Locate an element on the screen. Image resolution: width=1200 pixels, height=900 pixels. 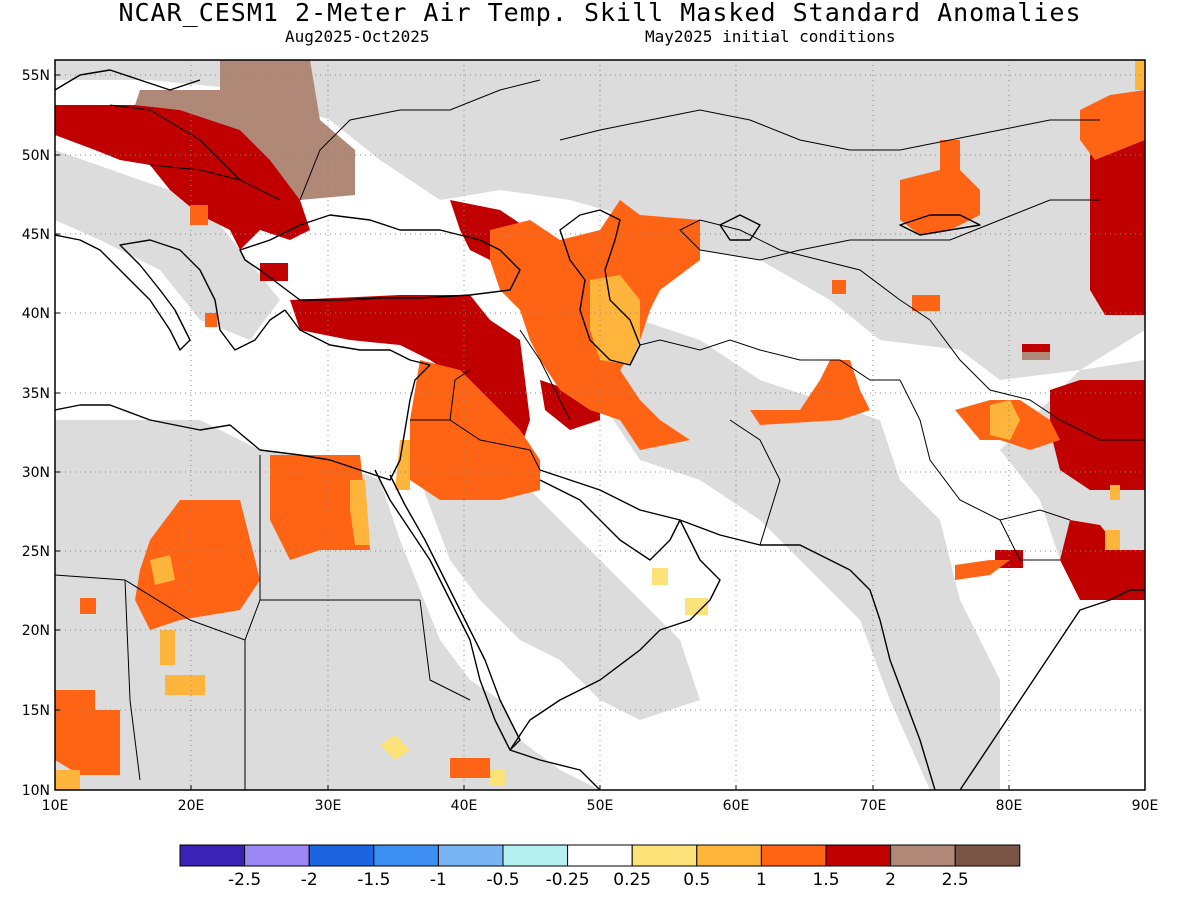
lon-label: 60E is located at coordinates (736, 806).